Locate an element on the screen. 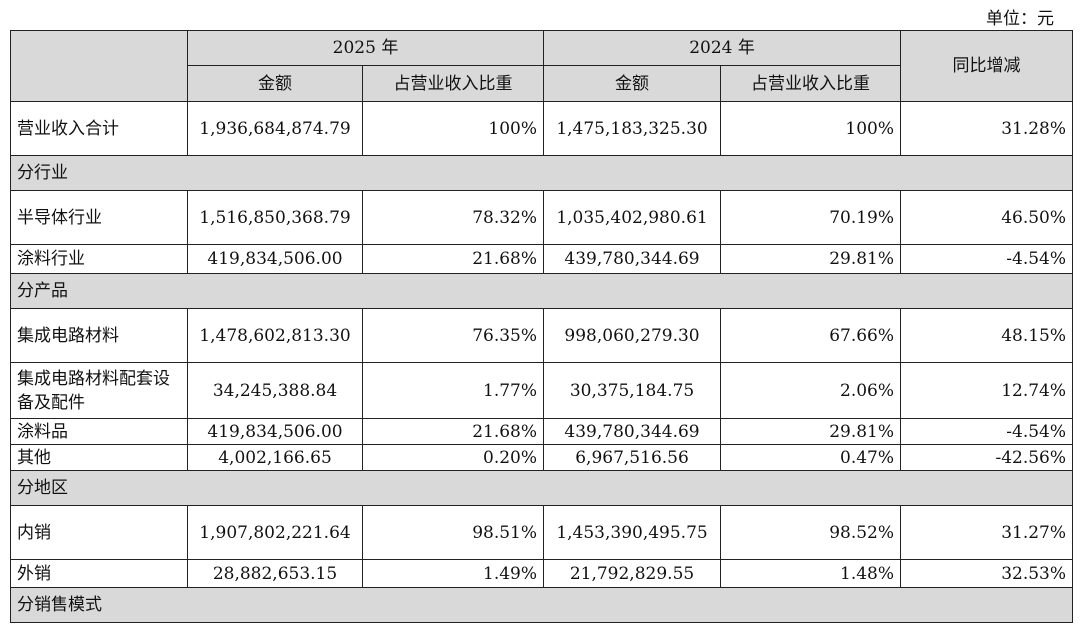 Image resolution: width=1080 pixels, height=625 pixels. amount: 21,792,829.55 is located at coordinates (632, 573).